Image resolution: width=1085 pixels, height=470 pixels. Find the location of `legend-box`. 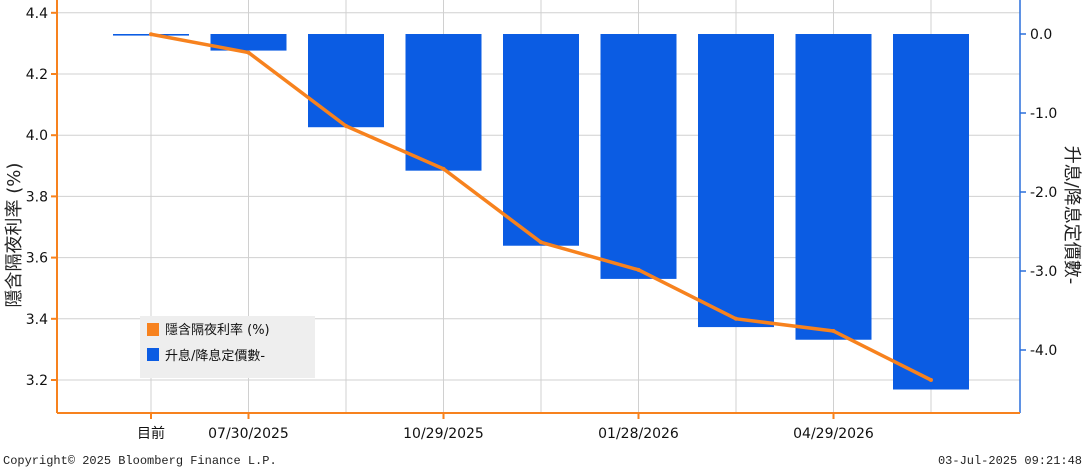

legend-box is located at coordinates (227, 347).